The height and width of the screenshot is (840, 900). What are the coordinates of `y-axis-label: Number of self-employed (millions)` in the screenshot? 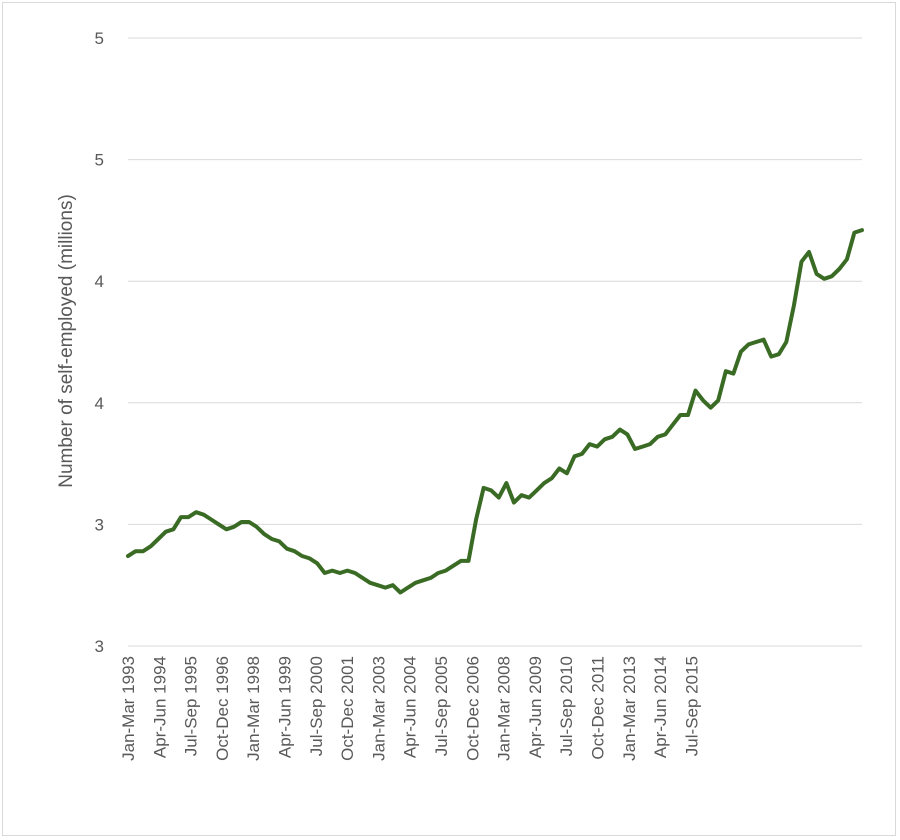 It's located at (66, 341).